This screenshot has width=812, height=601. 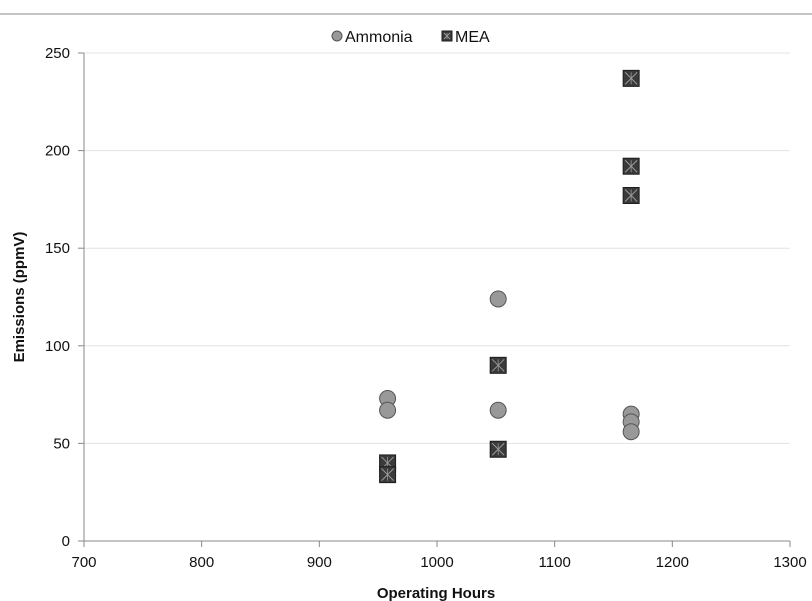 What do you see at coordinates (66, 541) in the screenshot?
I see `y-tick-label: 0` at bounding box center [66, 541].